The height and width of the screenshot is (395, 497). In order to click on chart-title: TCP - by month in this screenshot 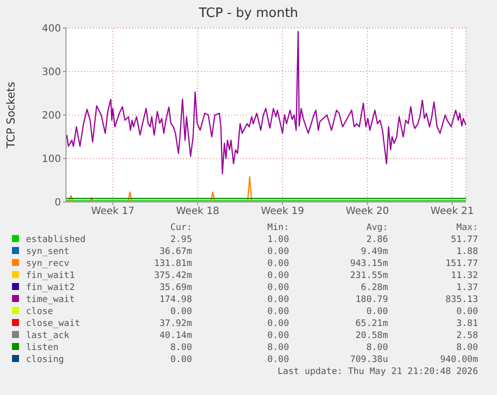, I will do `click(249, 13)`.